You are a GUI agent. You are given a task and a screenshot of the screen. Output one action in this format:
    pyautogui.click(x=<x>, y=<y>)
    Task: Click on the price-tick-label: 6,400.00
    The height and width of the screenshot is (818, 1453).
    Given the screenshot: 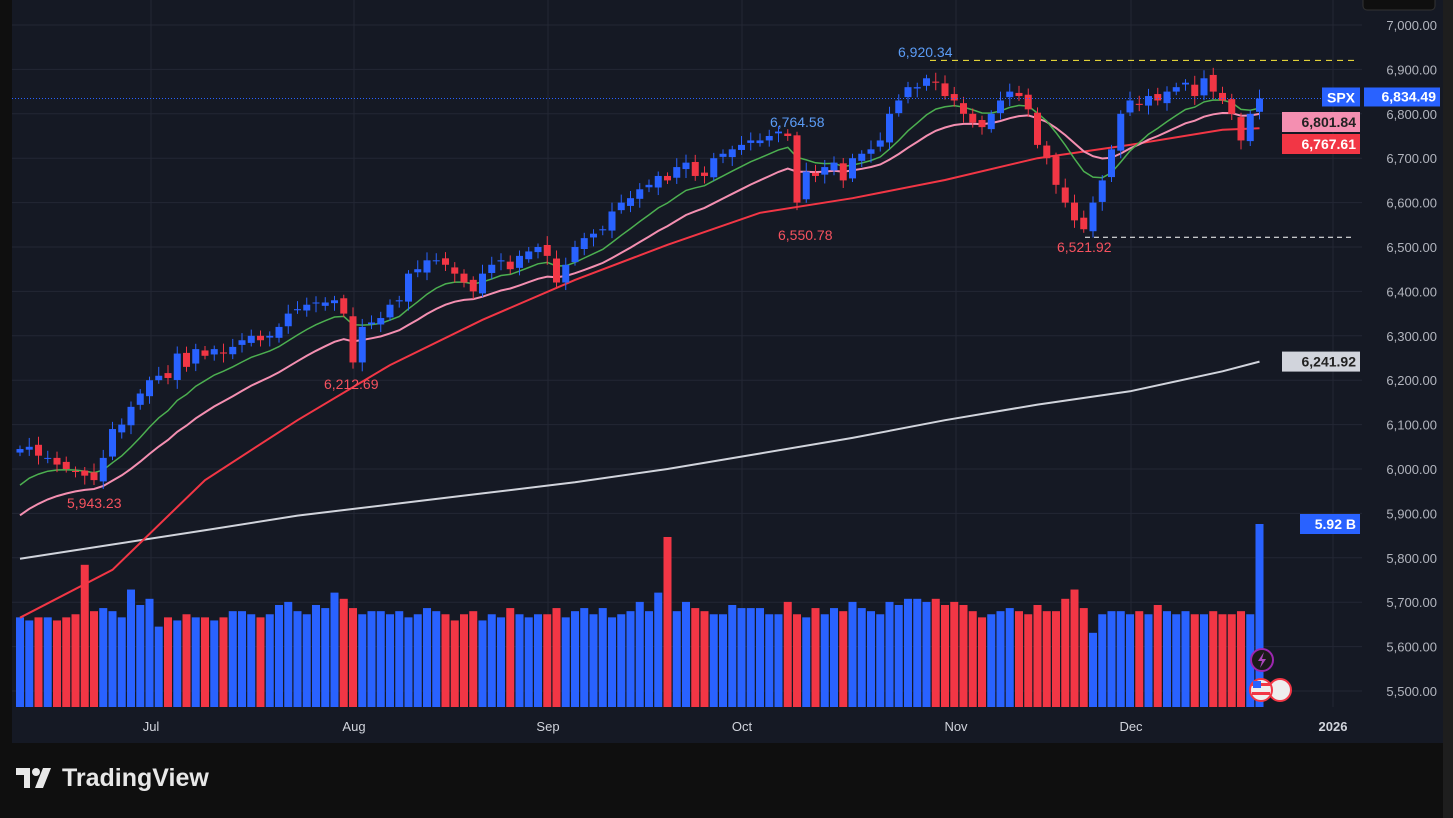 What is the action you would take?
    pyautogui.click(x=1411, y=291)
    